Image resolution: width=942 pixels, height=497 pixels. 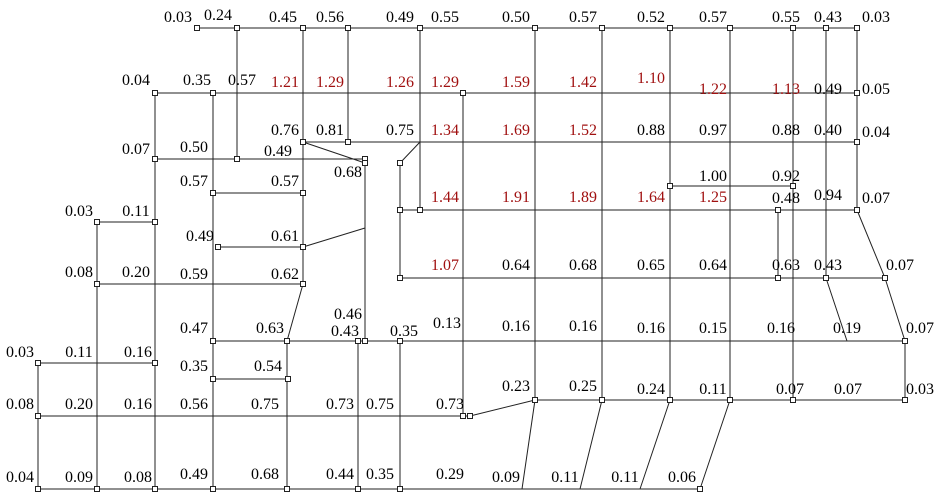 What do you see at coordinates (713, 130) in the screenshot?
I see `flow-label: 0.97` at bounding box center [713, 130].